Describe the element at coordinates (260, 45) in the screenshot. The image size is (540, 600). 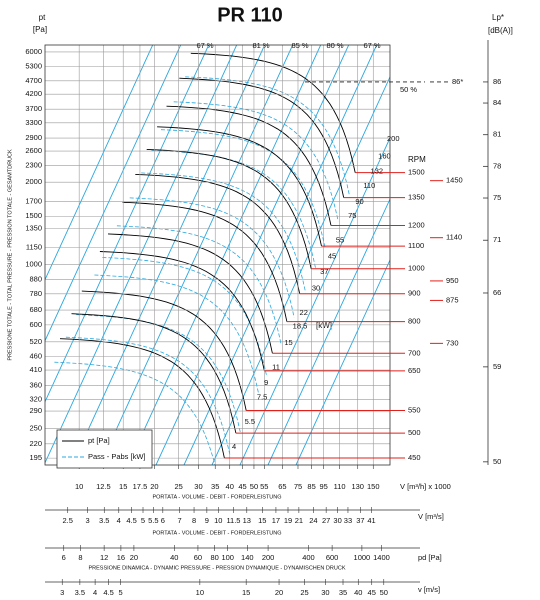
I see `efficiency-label: 81 %` at that location.